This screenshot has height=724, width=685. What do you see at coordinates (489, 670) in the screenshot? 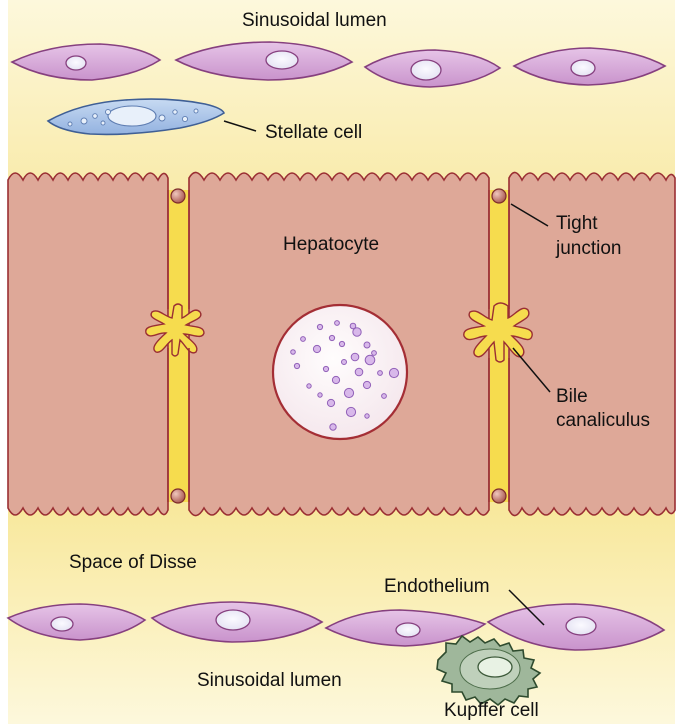
I see `kupffer-cell` at bounding box center [489, 670].